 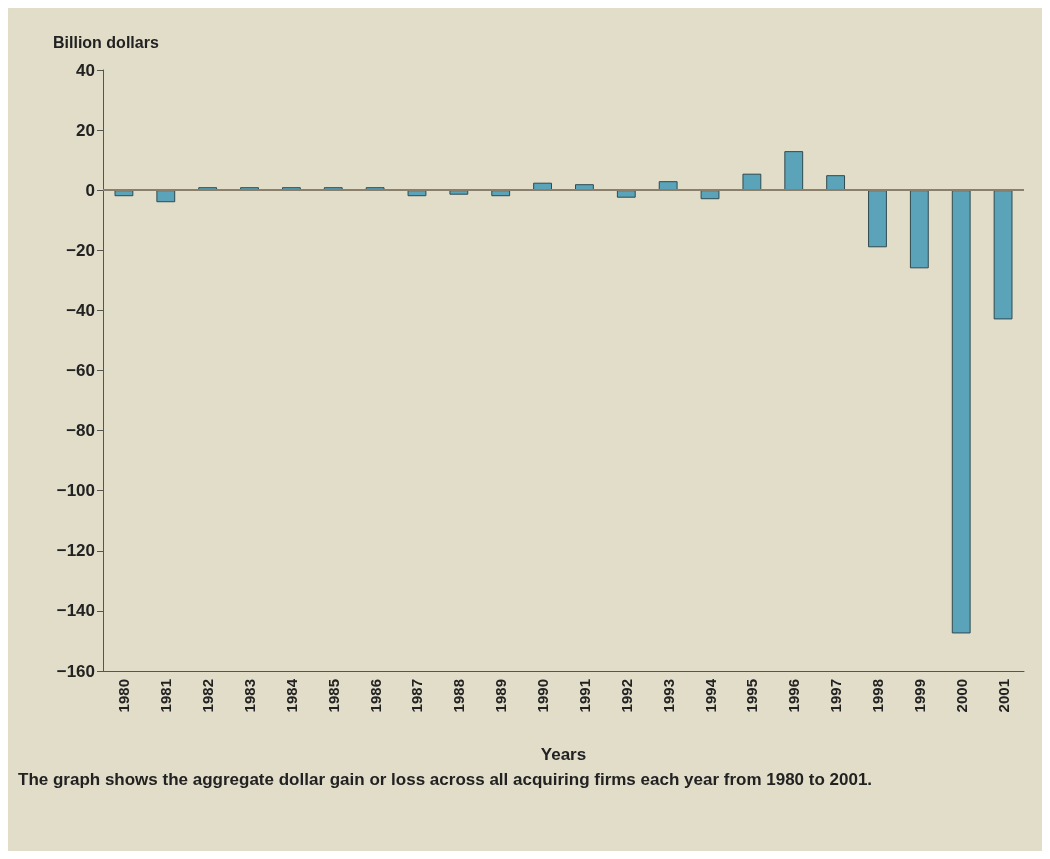 What do you see at coordinates (836, 696) in the screenshot?
I see `x-tick-label: 1997` at bounding box center [836, 696].